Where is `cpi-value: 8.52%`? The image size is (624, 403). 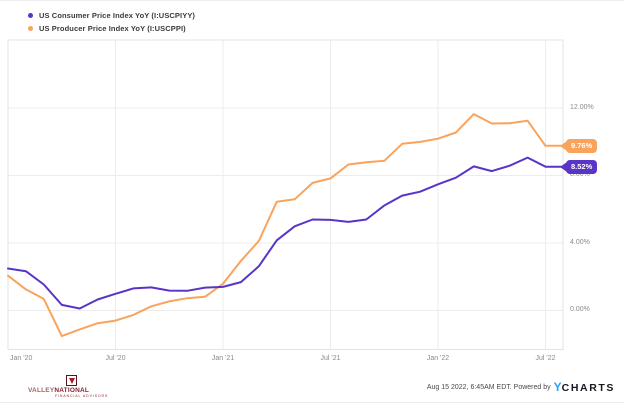
cpi-value: 8.52% is located at coordinates (582, 166).